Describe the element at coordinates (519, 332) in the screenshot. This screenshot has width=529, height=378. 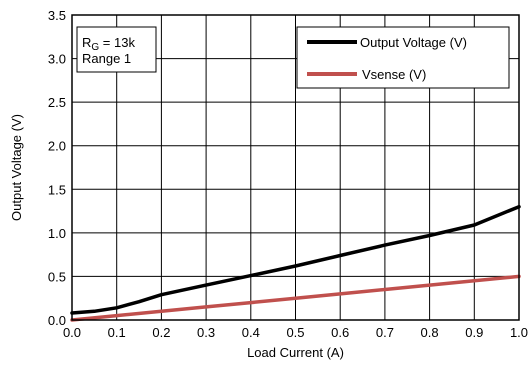
I see `x-tick-label: 1.0` at that location.